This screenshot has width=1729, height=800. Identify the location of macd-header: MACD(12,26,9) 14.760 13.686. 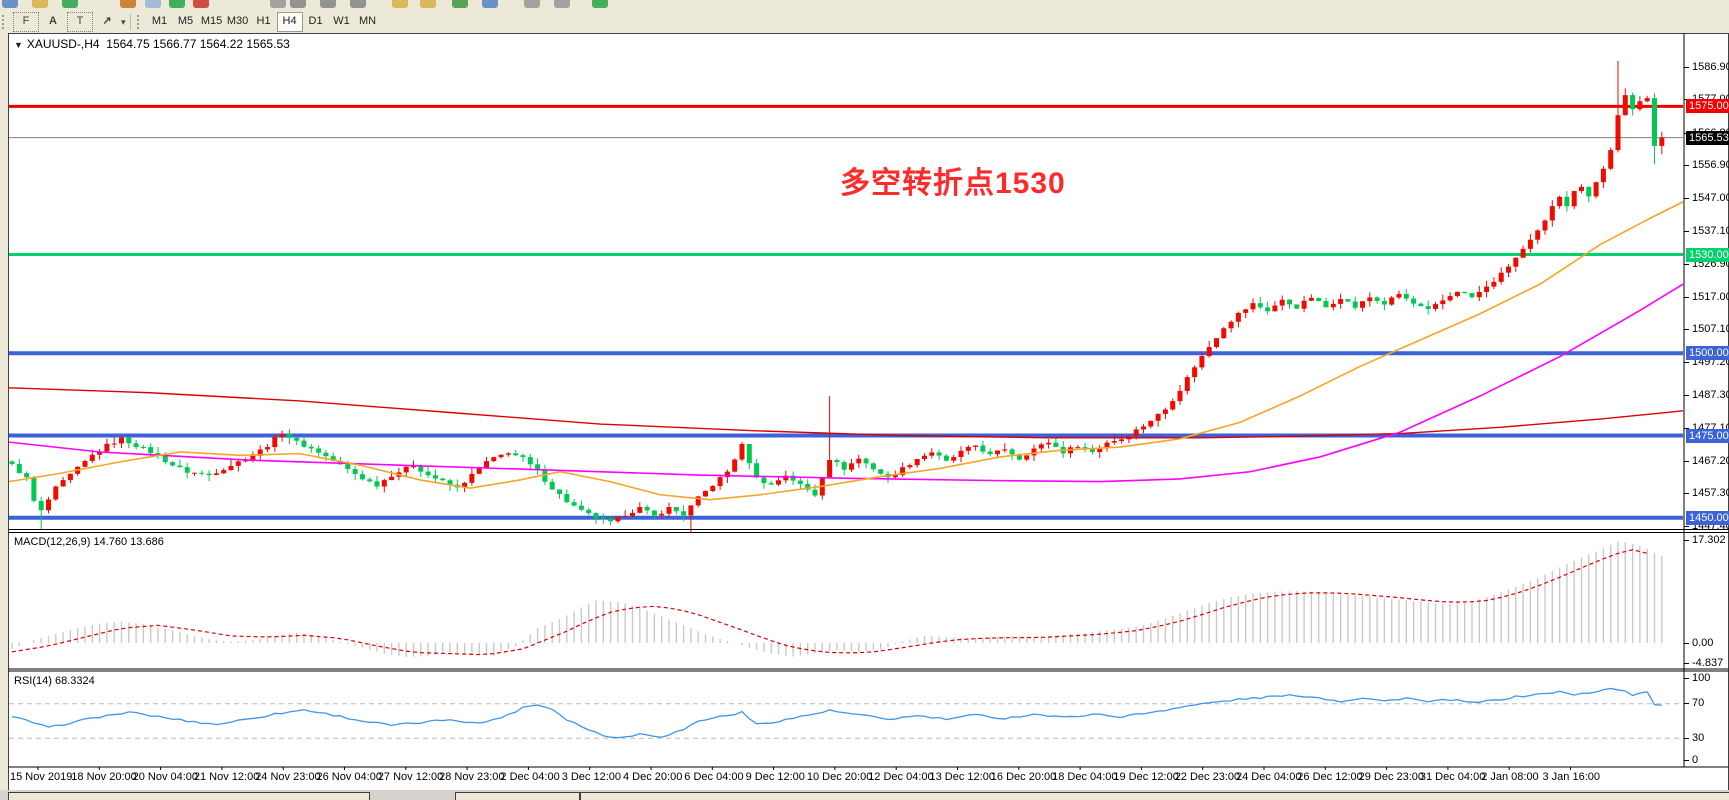
(89, 542).